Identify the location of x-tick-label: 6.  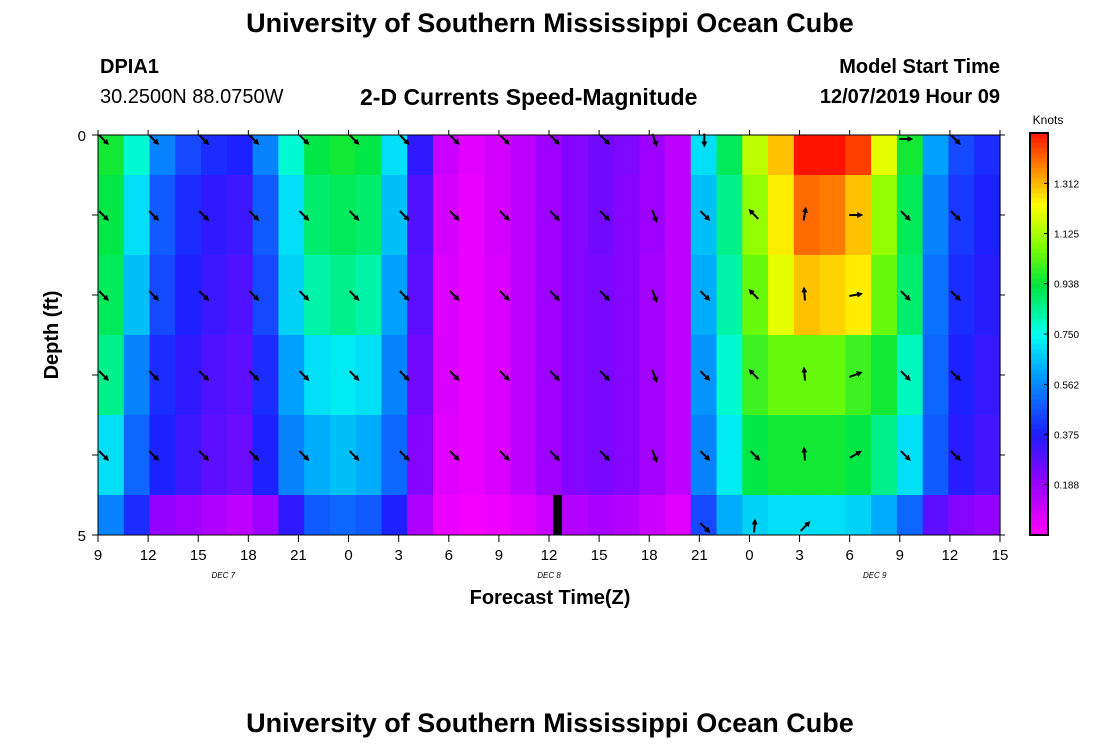
(849, 555).